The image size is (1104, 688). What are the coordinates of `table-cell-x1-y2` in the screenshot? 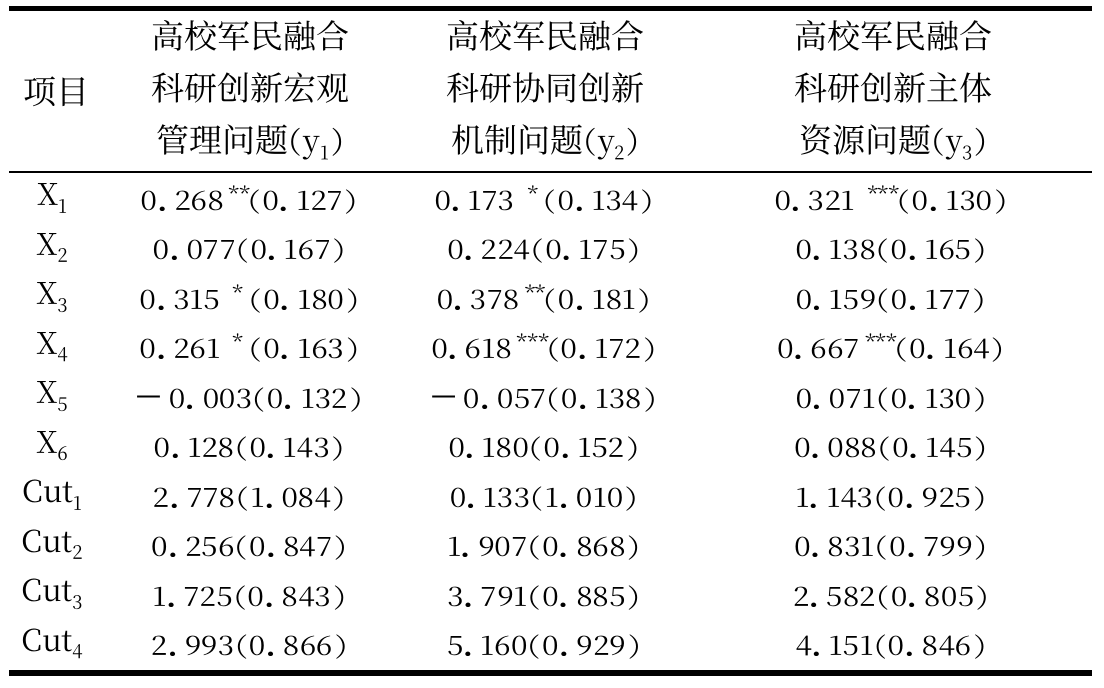 It's located at (543, 201).